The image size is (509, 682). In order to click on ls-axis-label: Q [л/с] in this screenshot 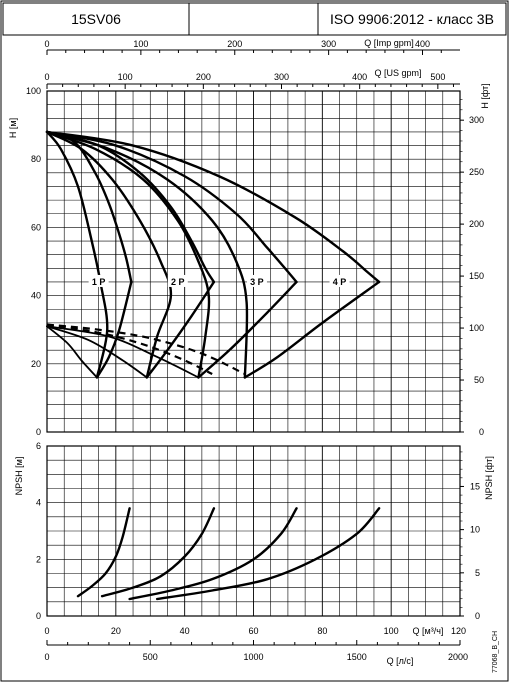, I will do `click(400, 661)`.